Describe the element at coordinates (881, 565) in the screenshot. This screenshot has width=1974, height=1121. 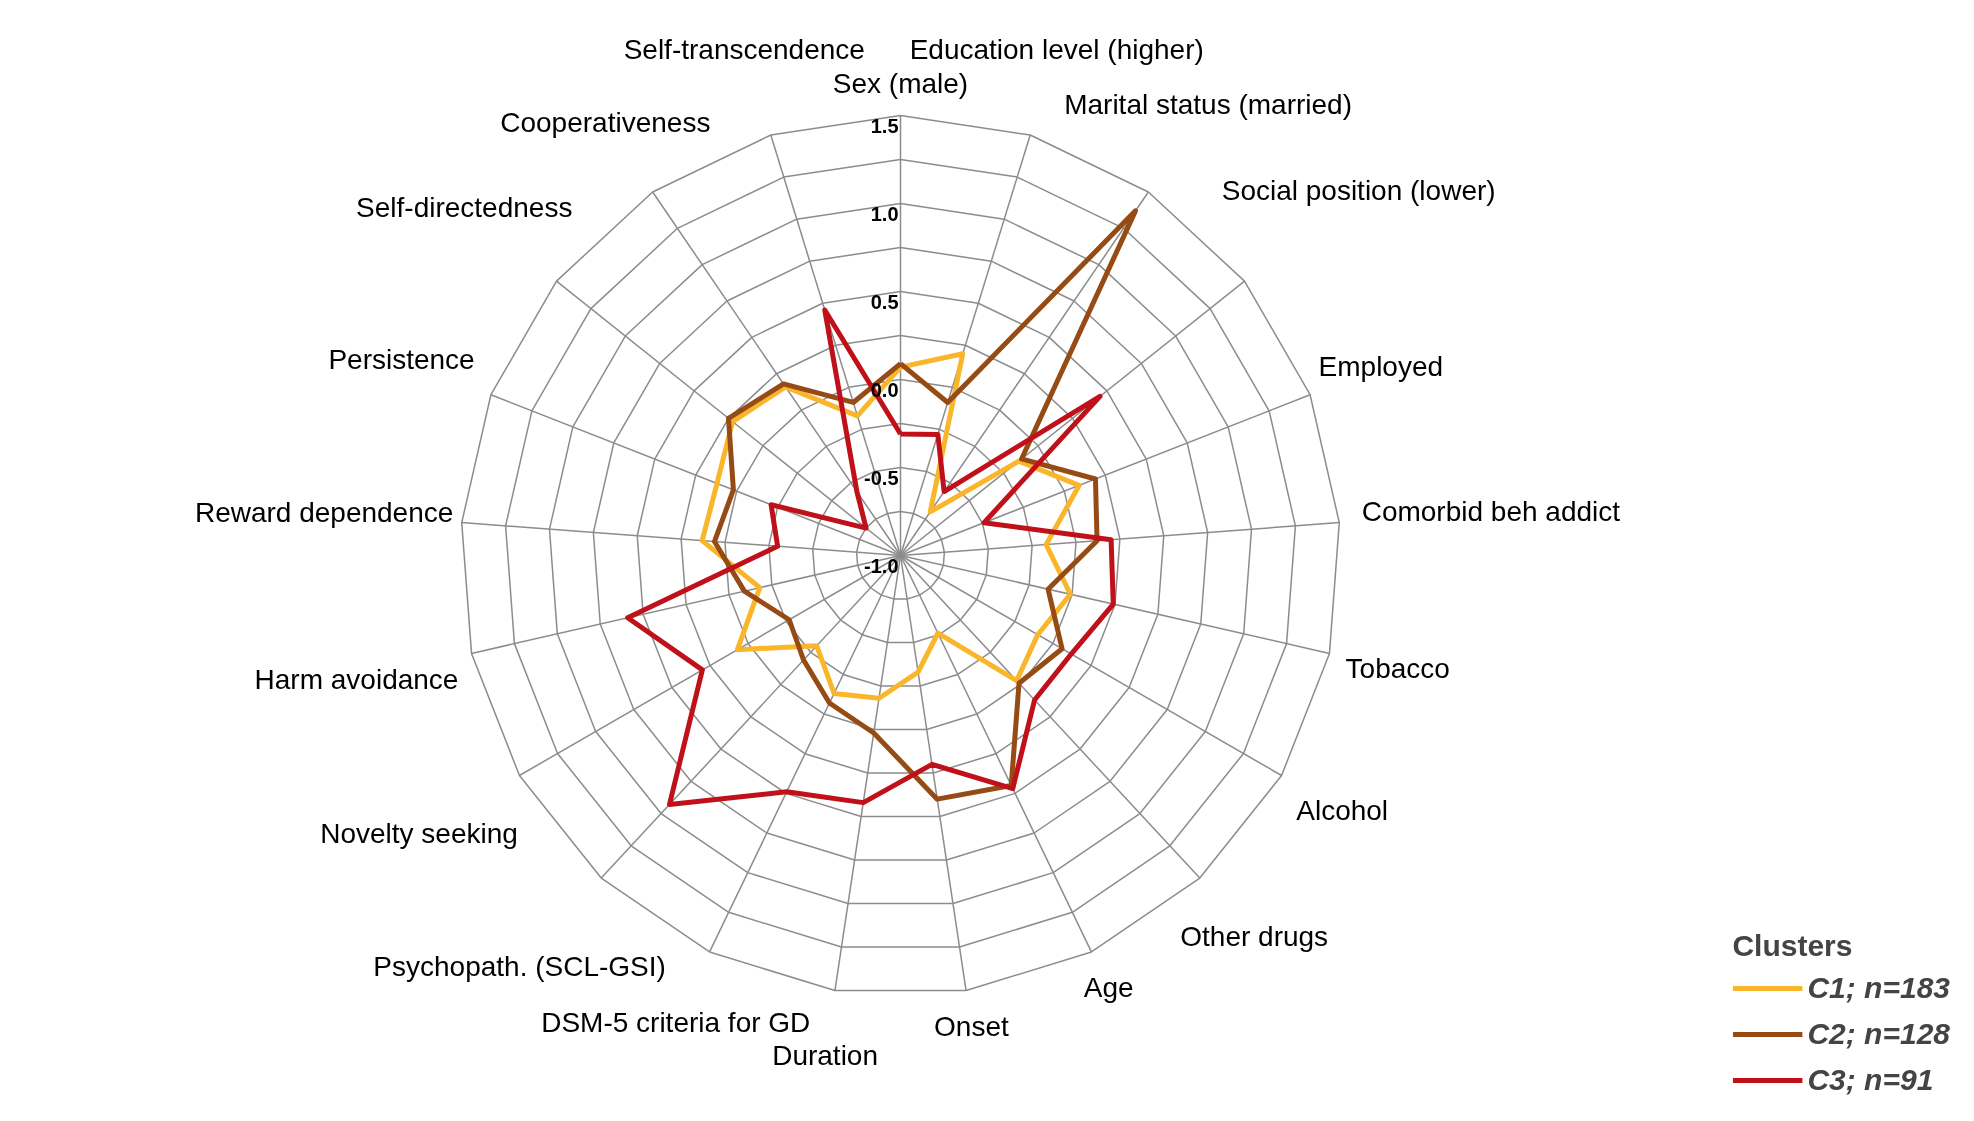
I see `y-tick-label: -1.0` at that location.